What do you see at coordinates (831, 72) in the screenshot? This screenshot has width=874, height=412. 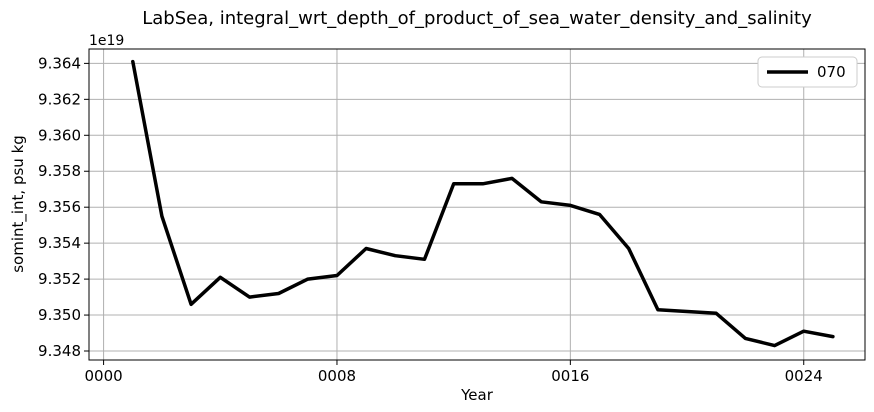 I see `legend-label: 070` at bounding box center [831, 72].